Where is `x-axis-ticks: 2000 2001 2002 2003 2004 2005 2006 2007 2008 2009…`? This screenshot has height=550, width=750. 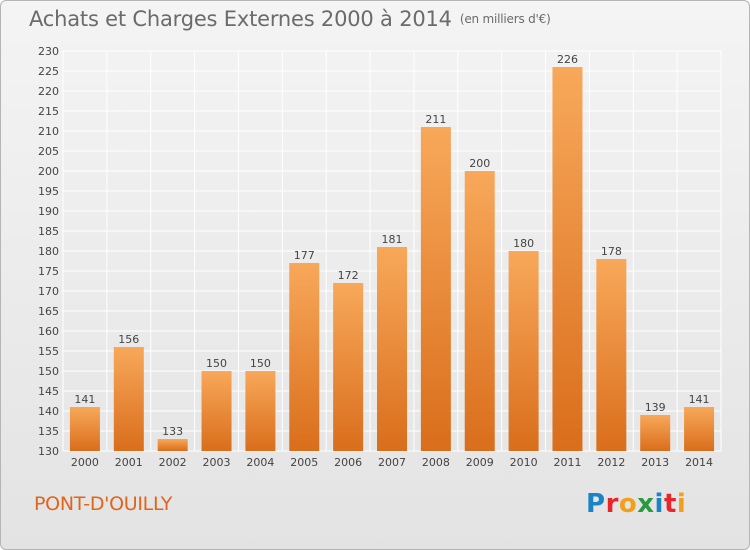
x-axis-ticks: 2000 2001 2002 2003 2004 2005 2006 2007 2008 2009… is located at coordinates (392, 462).